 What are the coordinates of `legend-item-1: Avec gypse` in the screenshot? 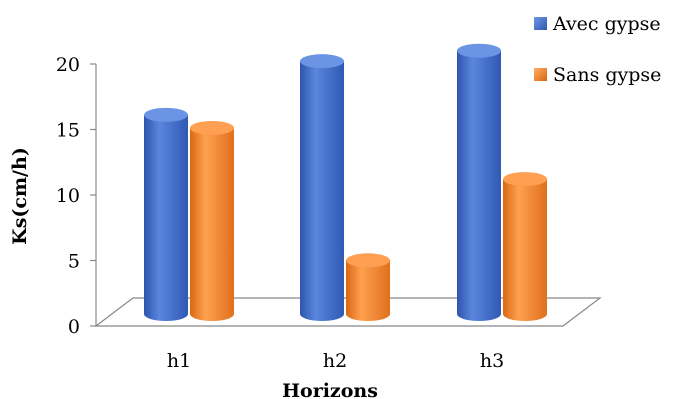 It's located at (597, 24).